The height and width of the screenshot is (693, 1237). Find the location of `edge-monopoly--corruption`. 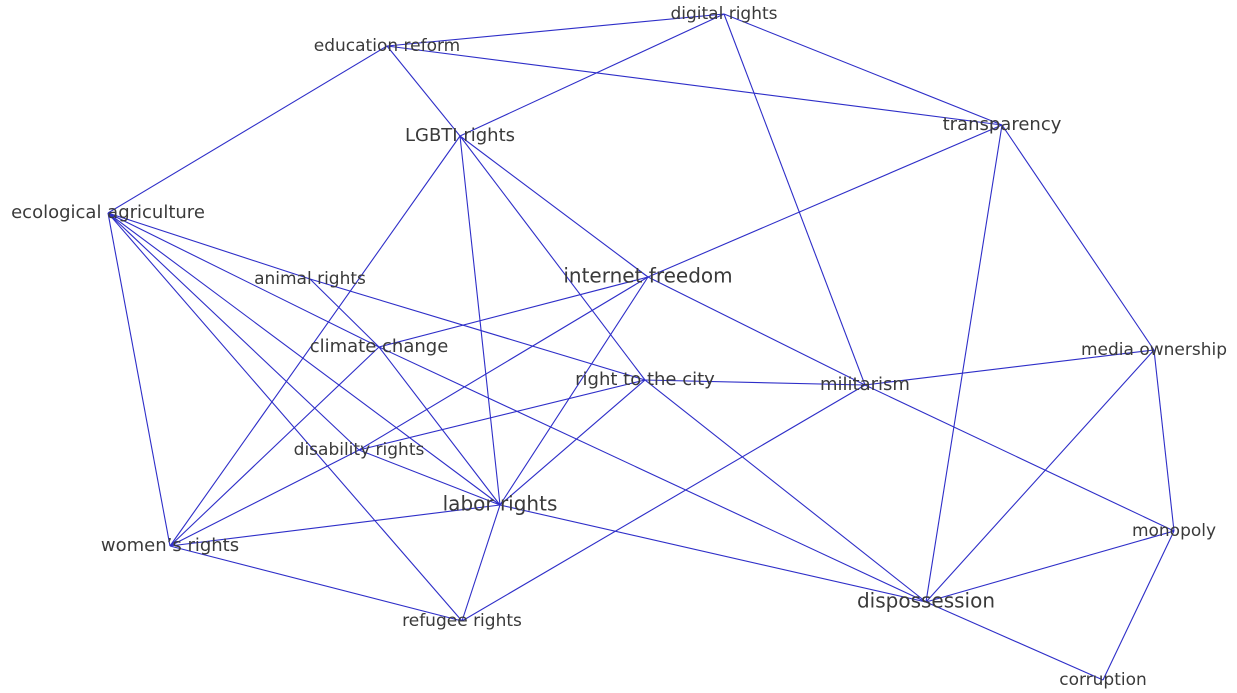

edge-monopoly--corruption is located at coordinates (1138, 605).